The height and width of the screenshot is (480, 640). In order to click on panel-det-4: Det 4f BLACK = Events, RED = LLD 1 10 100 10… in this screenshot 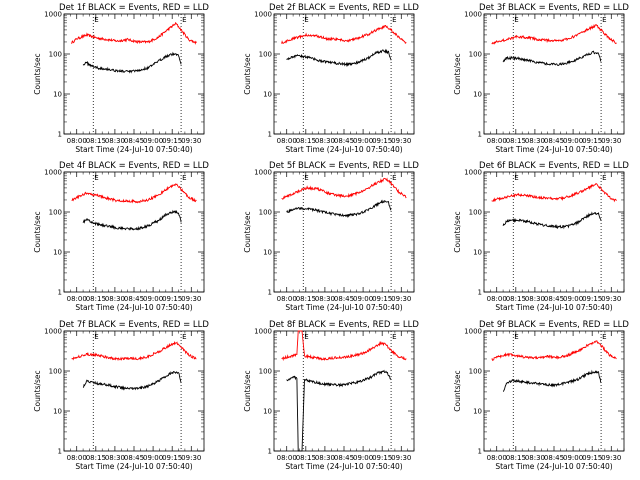, I will do `click(121, 236)`.